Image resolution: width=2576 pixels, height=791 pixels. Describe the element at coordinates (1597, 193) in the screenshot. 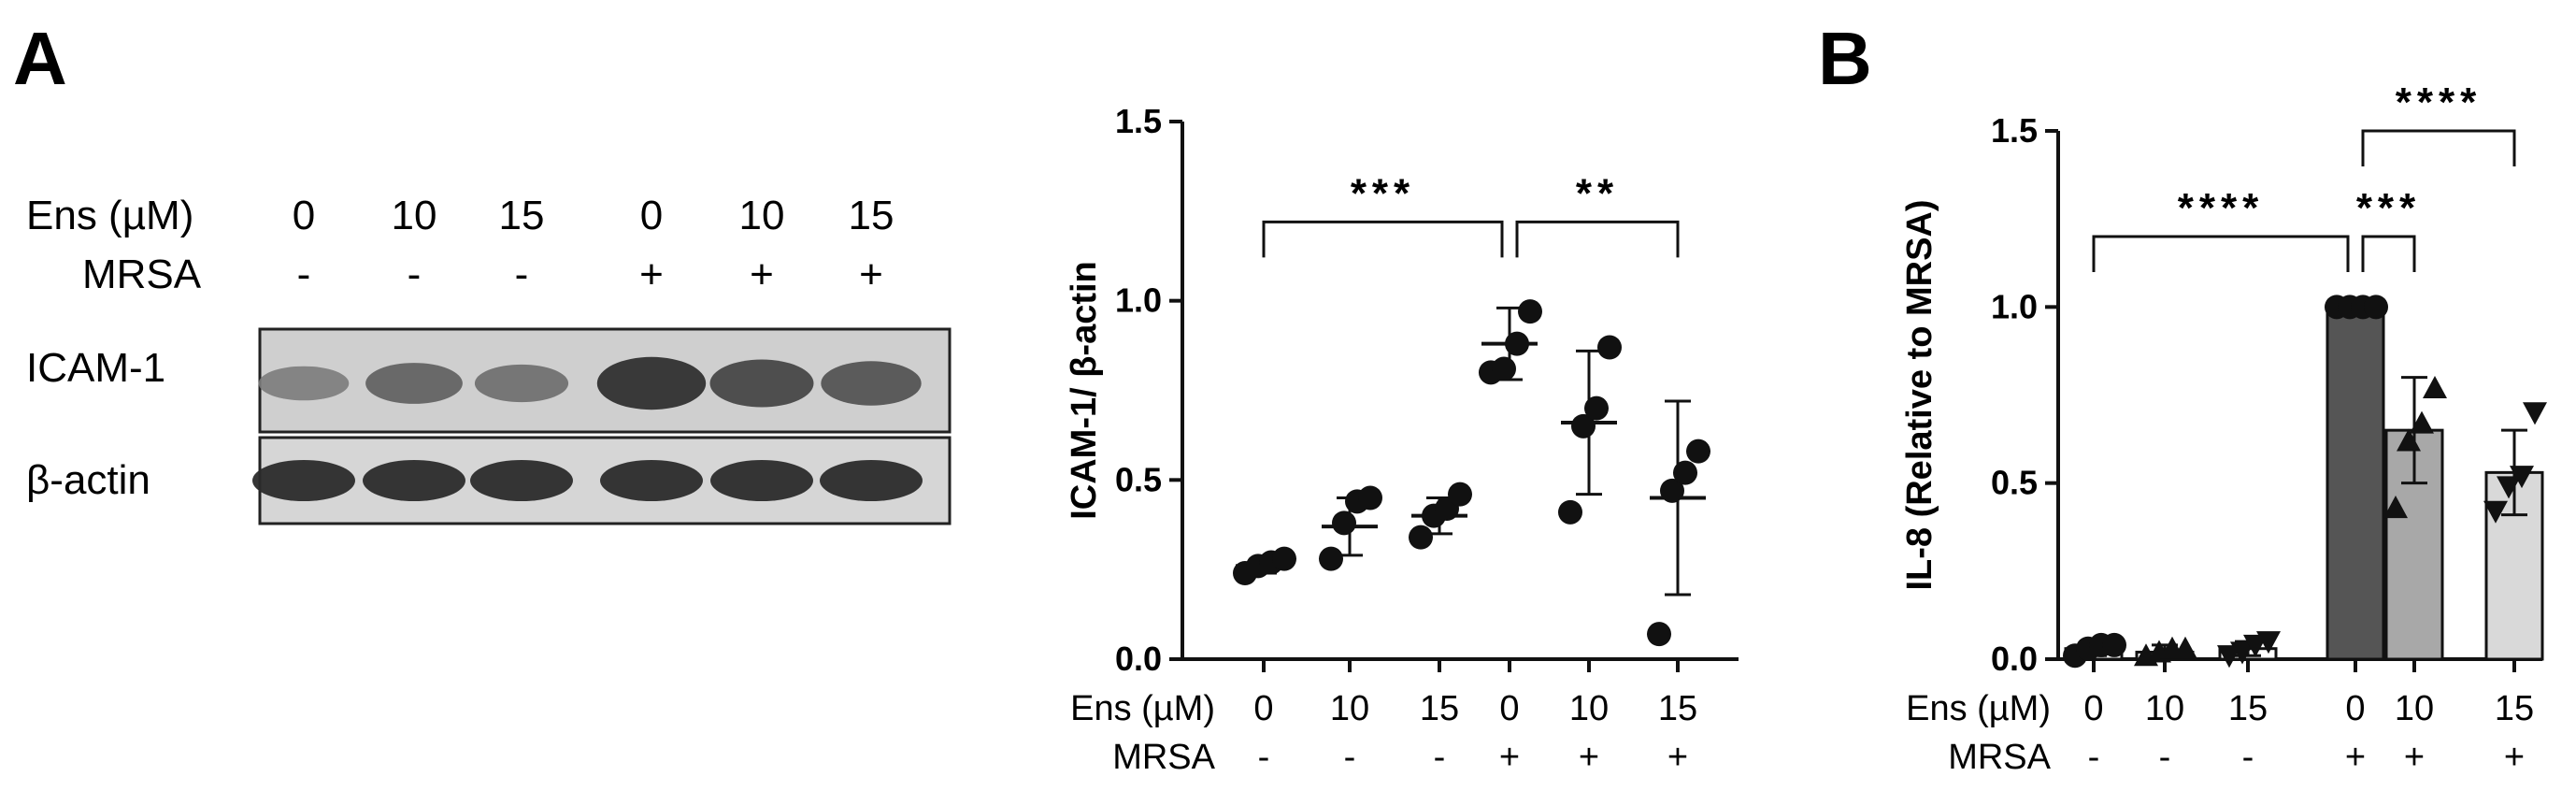

I see `significance-label: **` at that location.